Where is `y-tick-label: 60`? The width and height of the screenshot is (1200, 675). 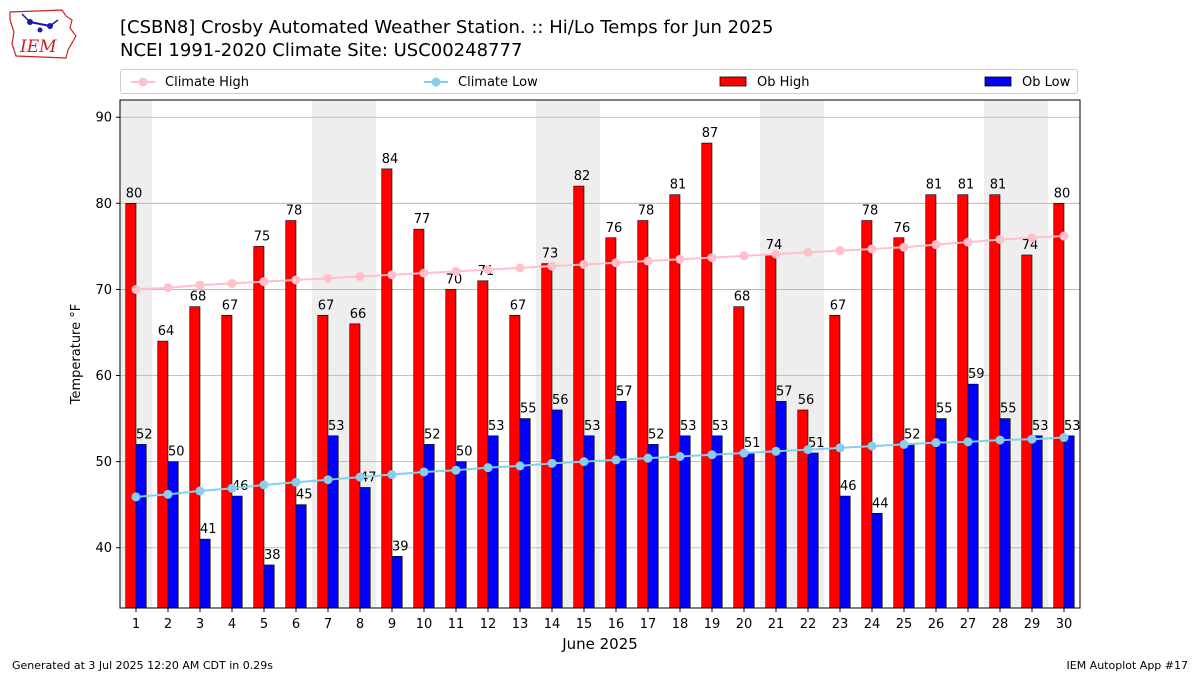 y-tick-label: 60 is located at coordinates (103, 376).